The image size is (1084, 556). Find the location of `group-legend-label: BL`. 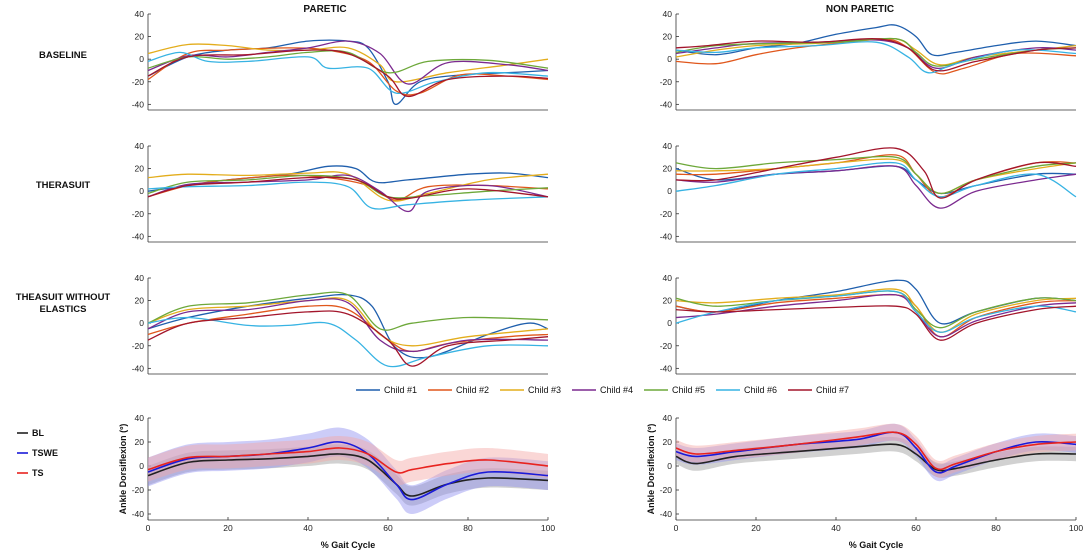

group-legend-label: BL is located at coordinates (38, 433).